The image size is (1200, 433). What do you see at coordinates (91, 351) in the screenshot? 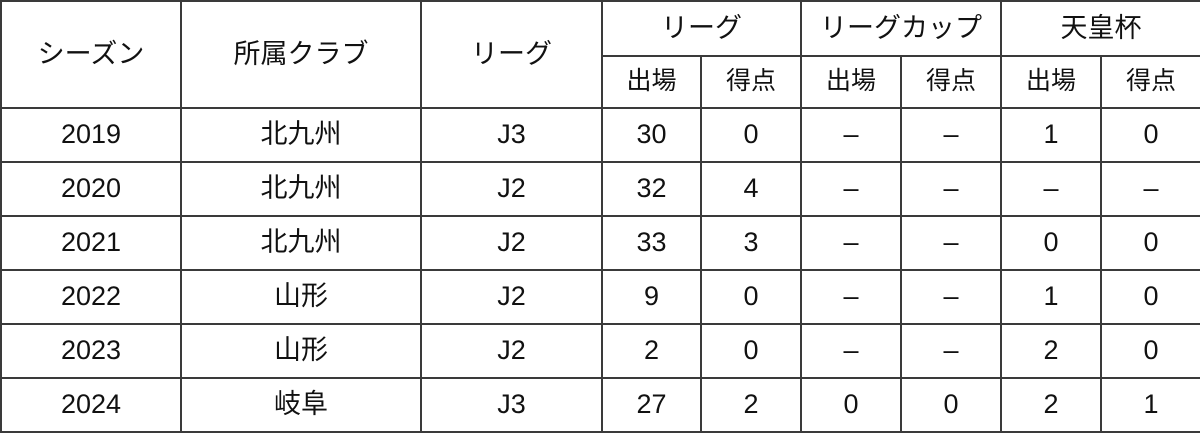
I see `cell-season: 2023` at bounding box center [91, 351].